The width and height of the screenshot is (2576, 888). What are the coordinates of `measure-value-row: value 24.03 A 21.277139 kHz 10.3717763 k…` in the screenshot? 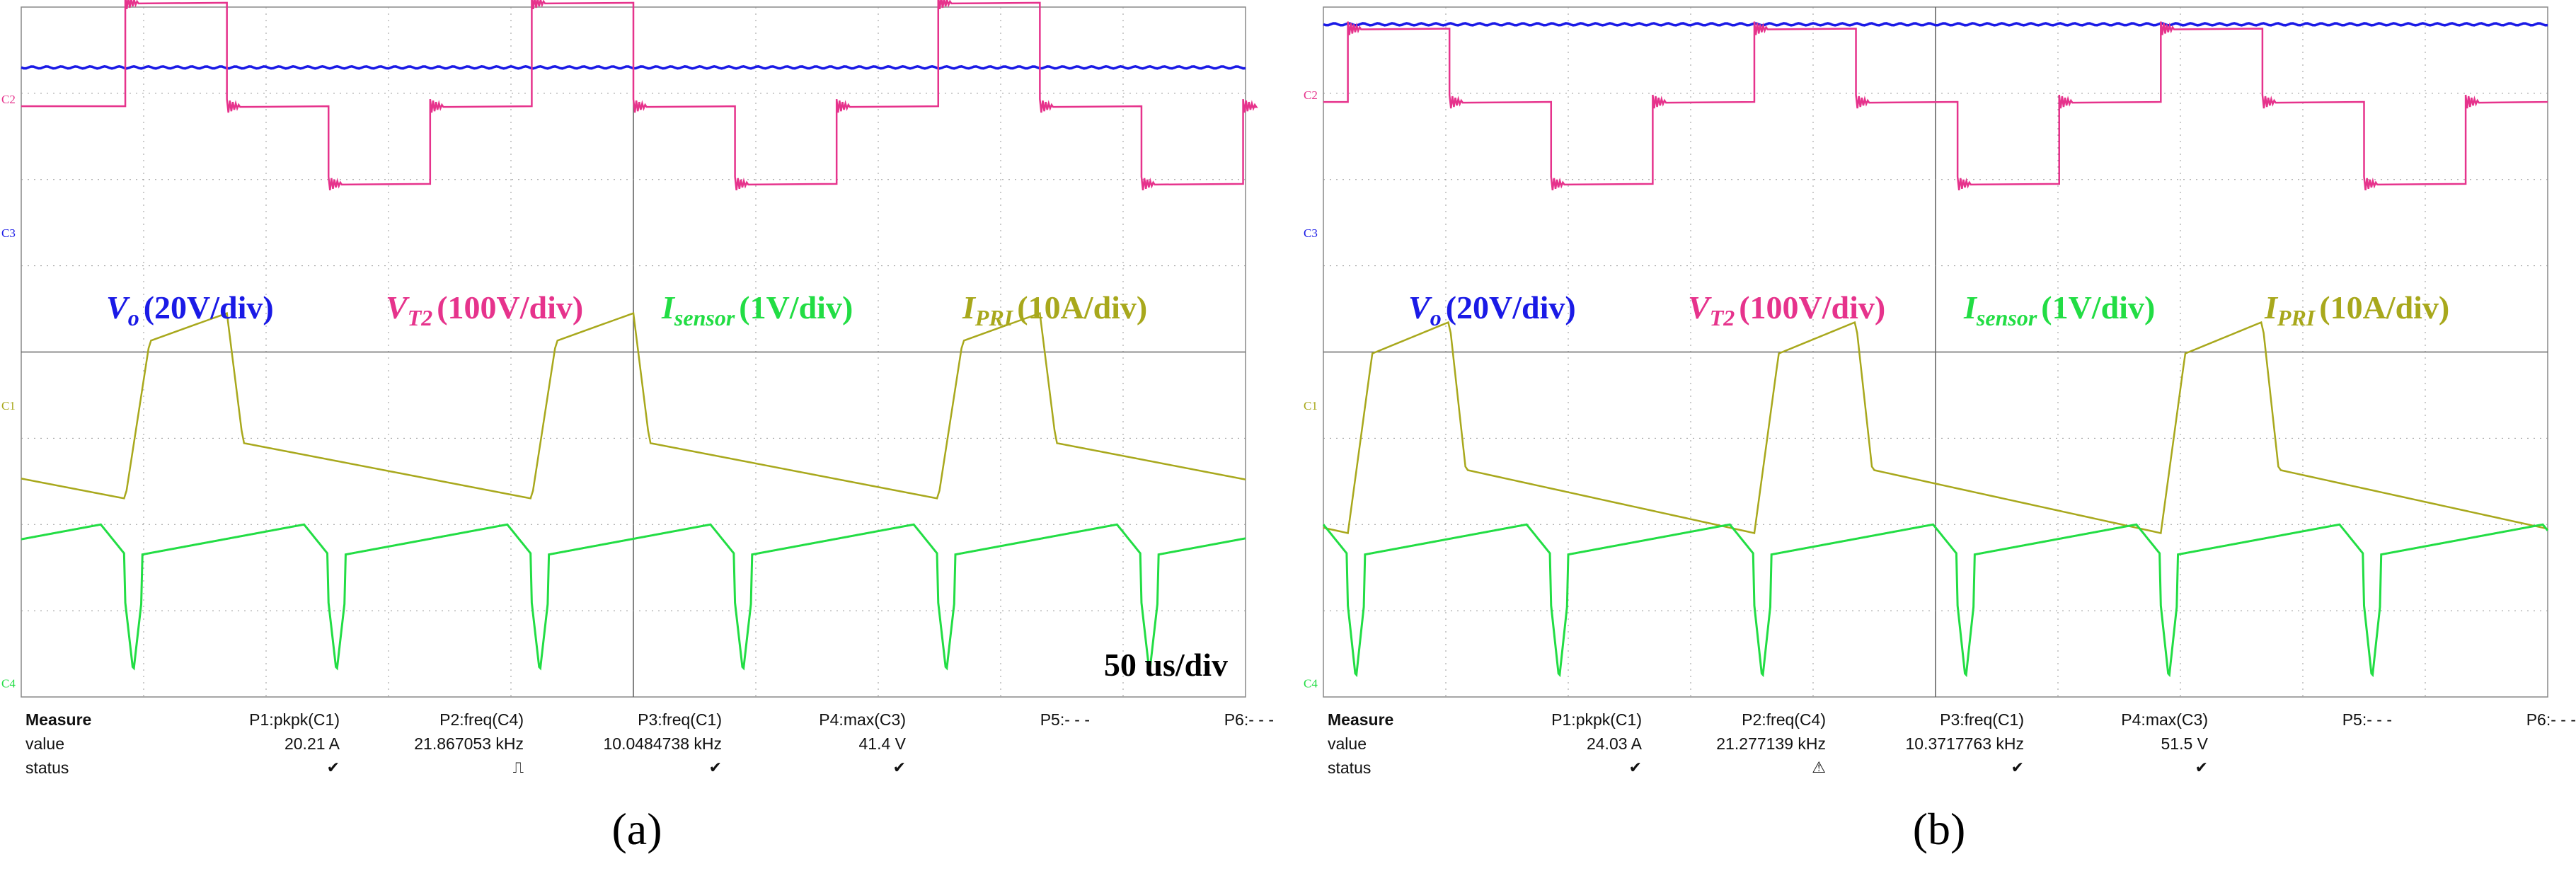 It's located at (1950, 746).